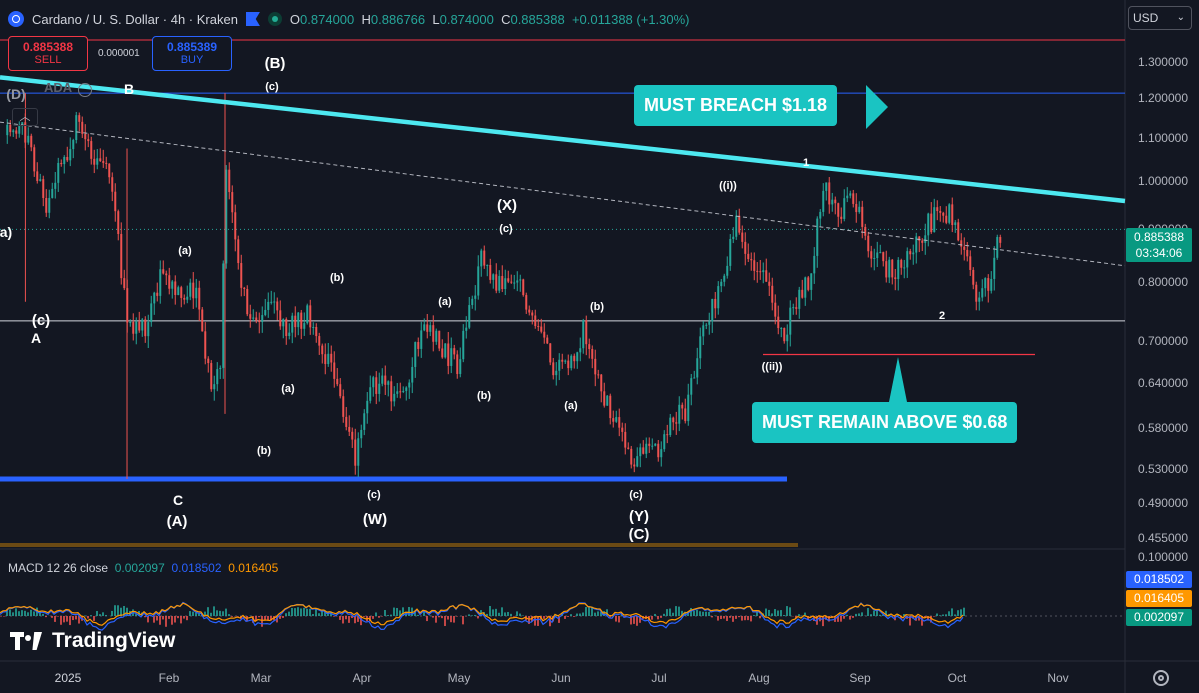  What do you see at coordinates (1160, 18) in the screenshot?
I see `currency-select: USD ⌄` at bounding box center [1160, 18].